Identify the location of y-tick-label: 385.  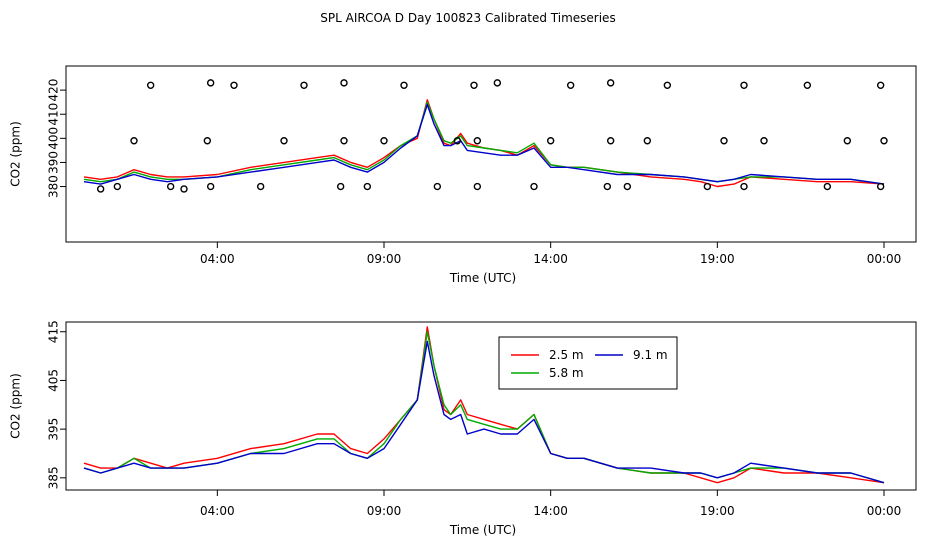
(54, 477).